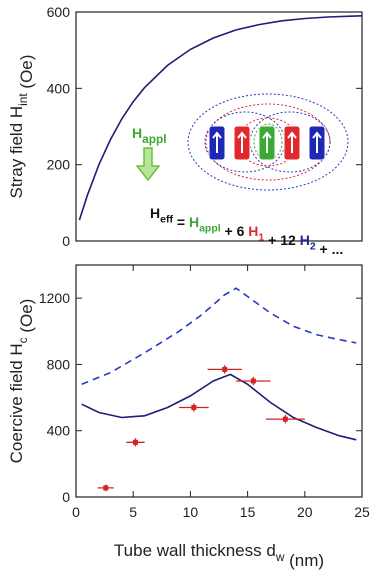 This screenshot has width=381, height=587. Describe the element at coordinates (191, 512) in the screenshot. I see `x-tick-label: 10` at that location.